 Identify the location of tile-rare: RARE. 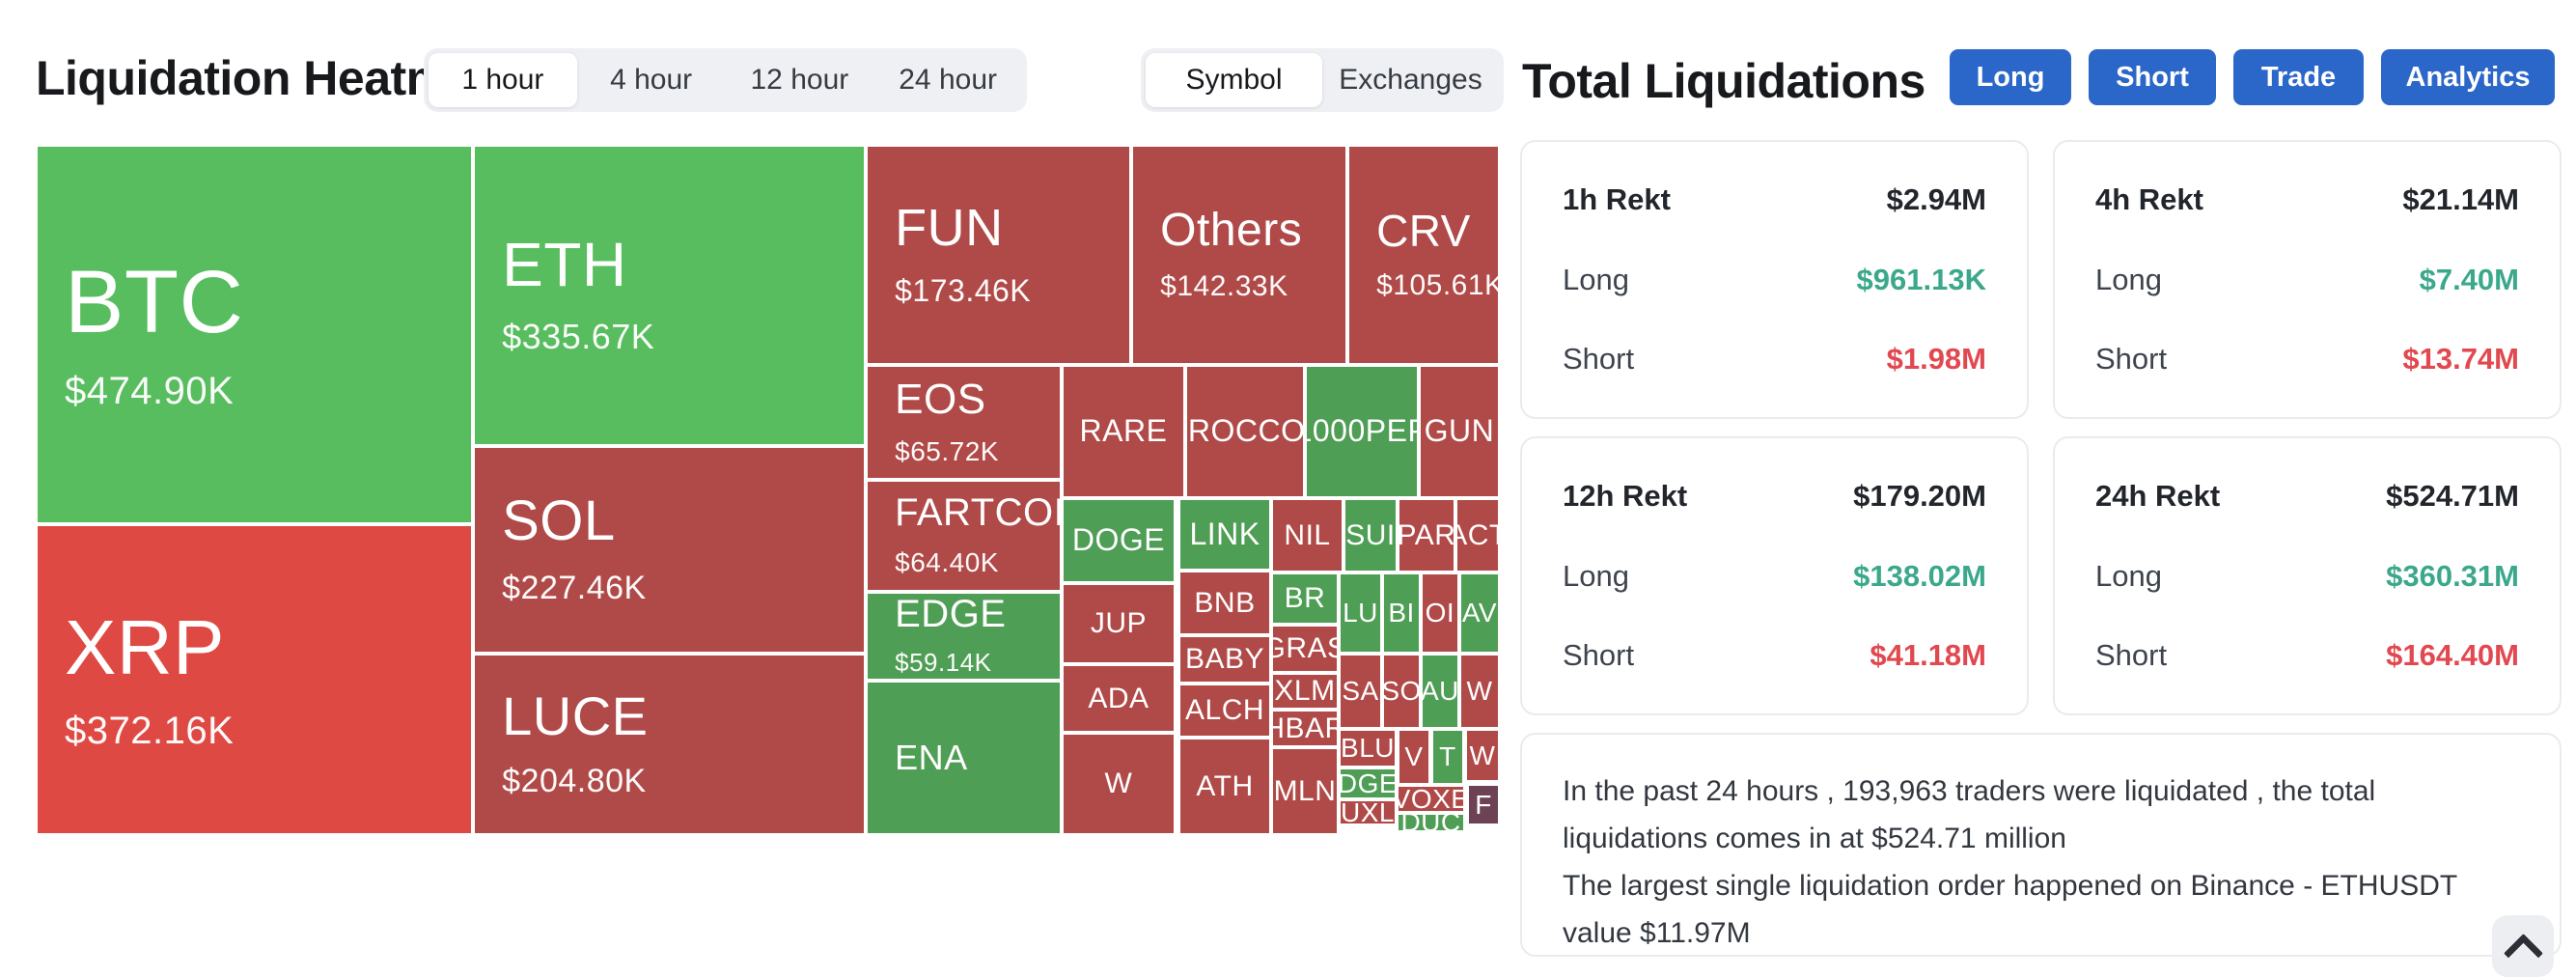
(1123, 432).